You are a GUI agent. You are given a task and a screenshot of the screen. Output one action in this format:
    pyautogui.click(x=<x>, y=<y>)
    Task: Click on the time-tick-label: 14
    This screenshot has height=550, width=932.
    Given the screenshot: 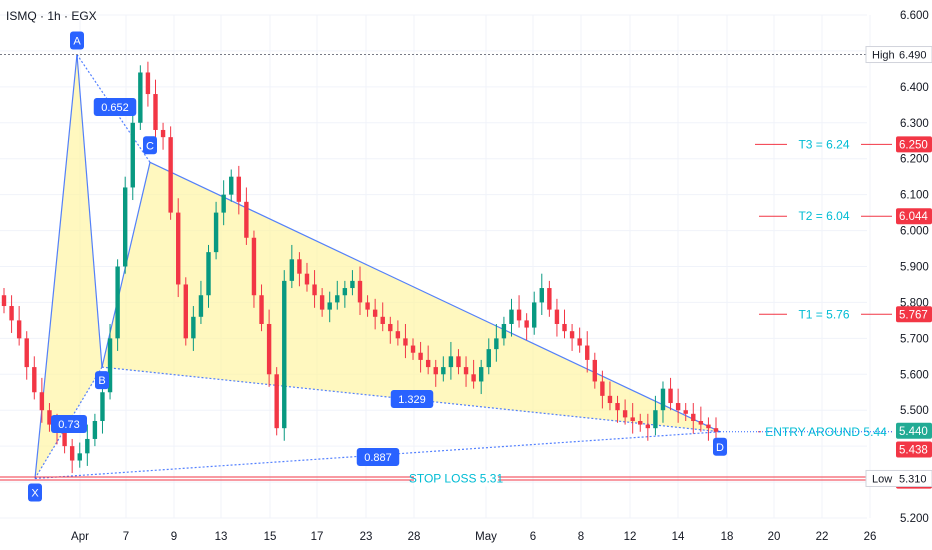 What is the action you would take?
    pyautogui.click(x=678, y=537)
    